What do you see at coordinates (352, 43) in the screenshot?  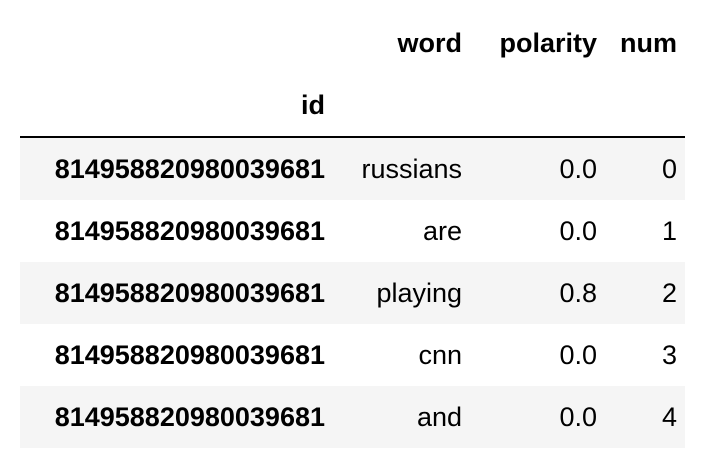 I see `column-header-row: word polarity num` at bounding box center [352, 43].